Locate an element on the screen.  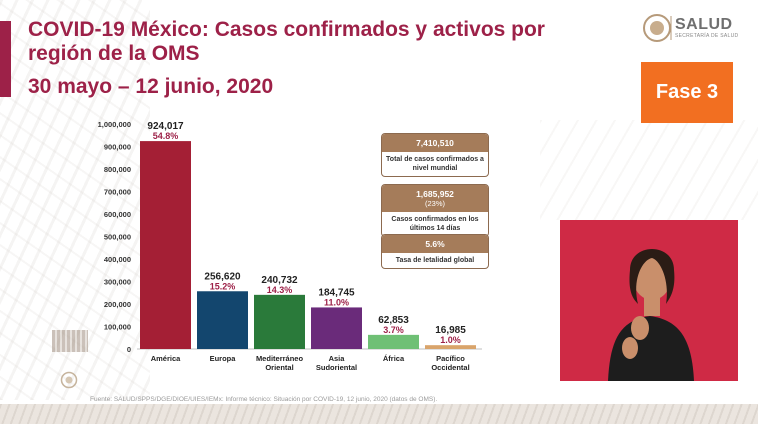
percent-label: 1.0% is located at coordinates (450, 340).